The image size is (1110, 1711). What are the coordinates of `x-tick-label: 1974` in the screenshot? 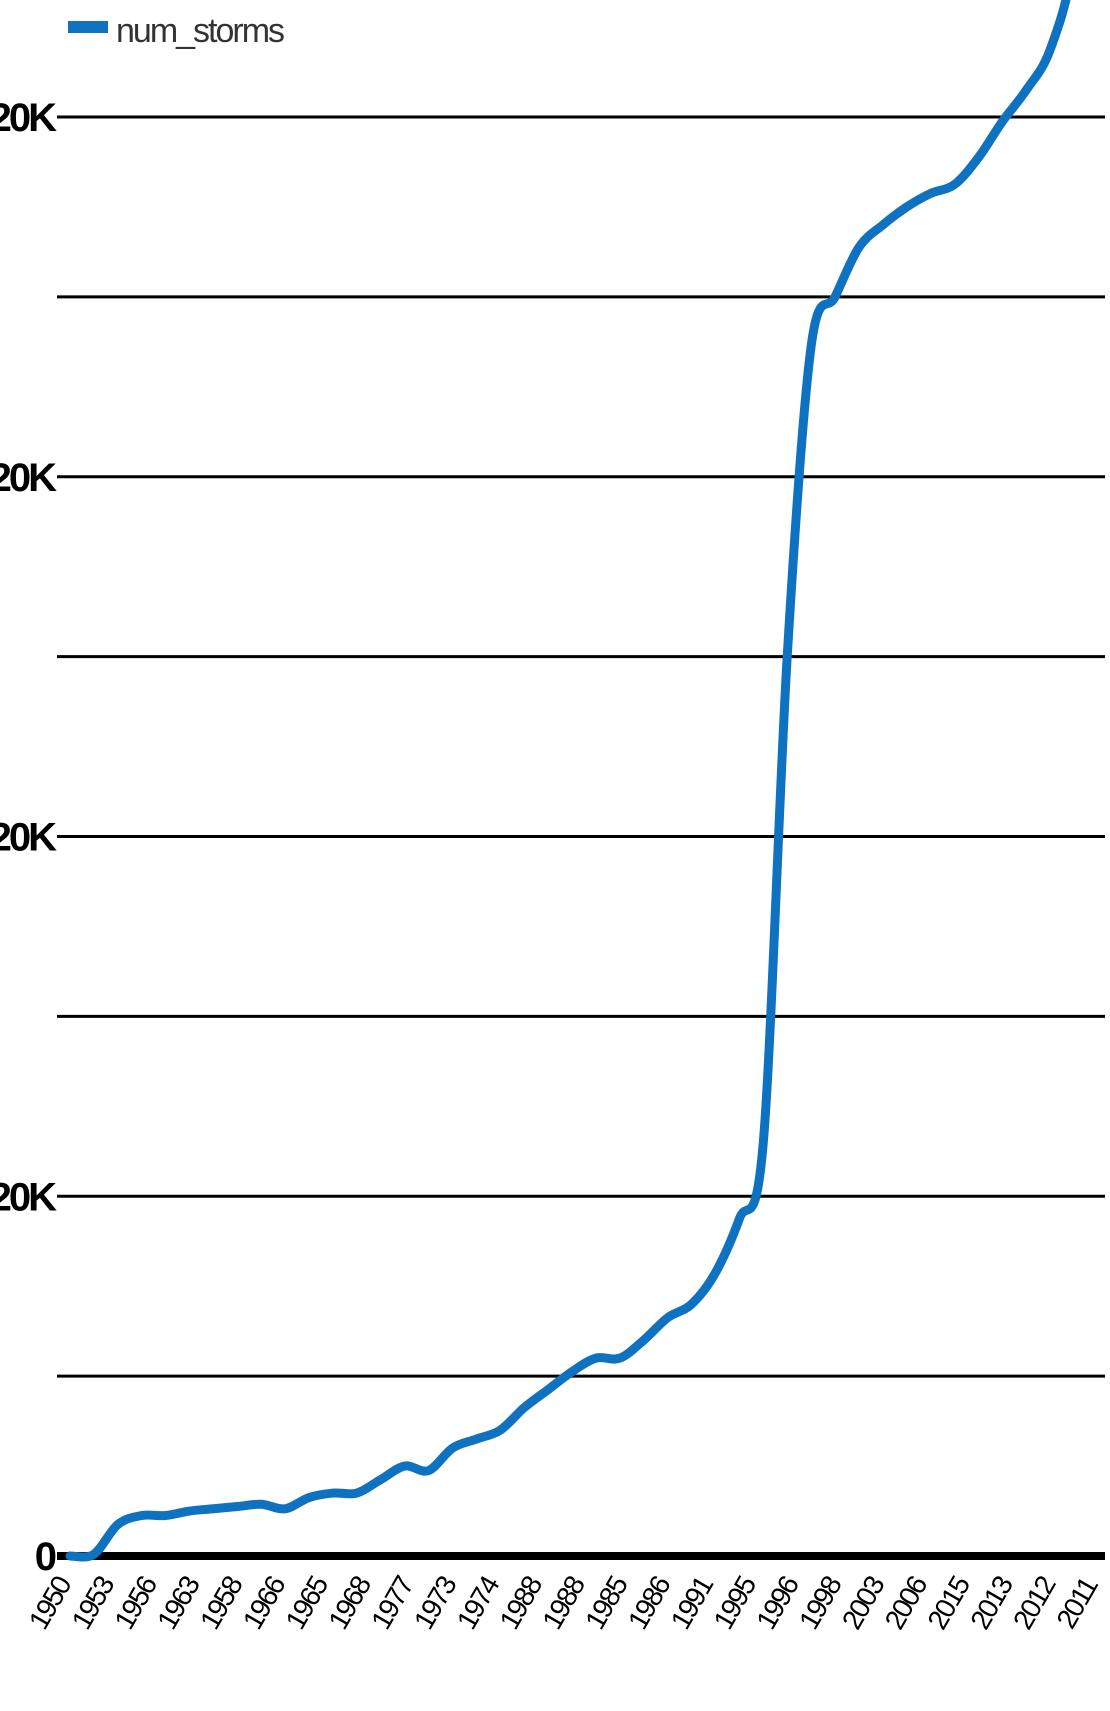 It's located at (478, 1603).